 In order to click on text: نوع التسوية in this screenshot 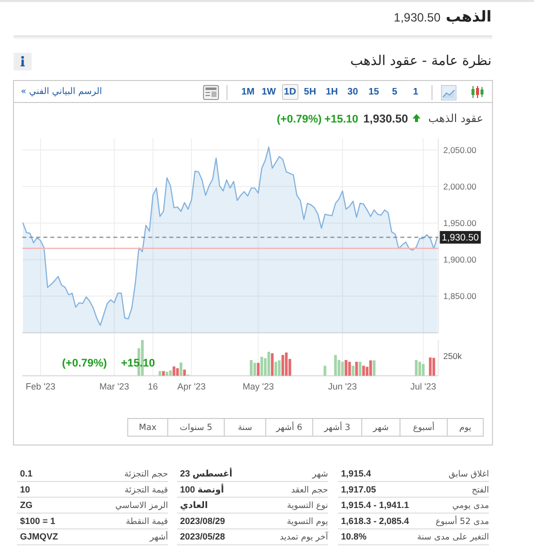, I will do `click(307, 506)`.